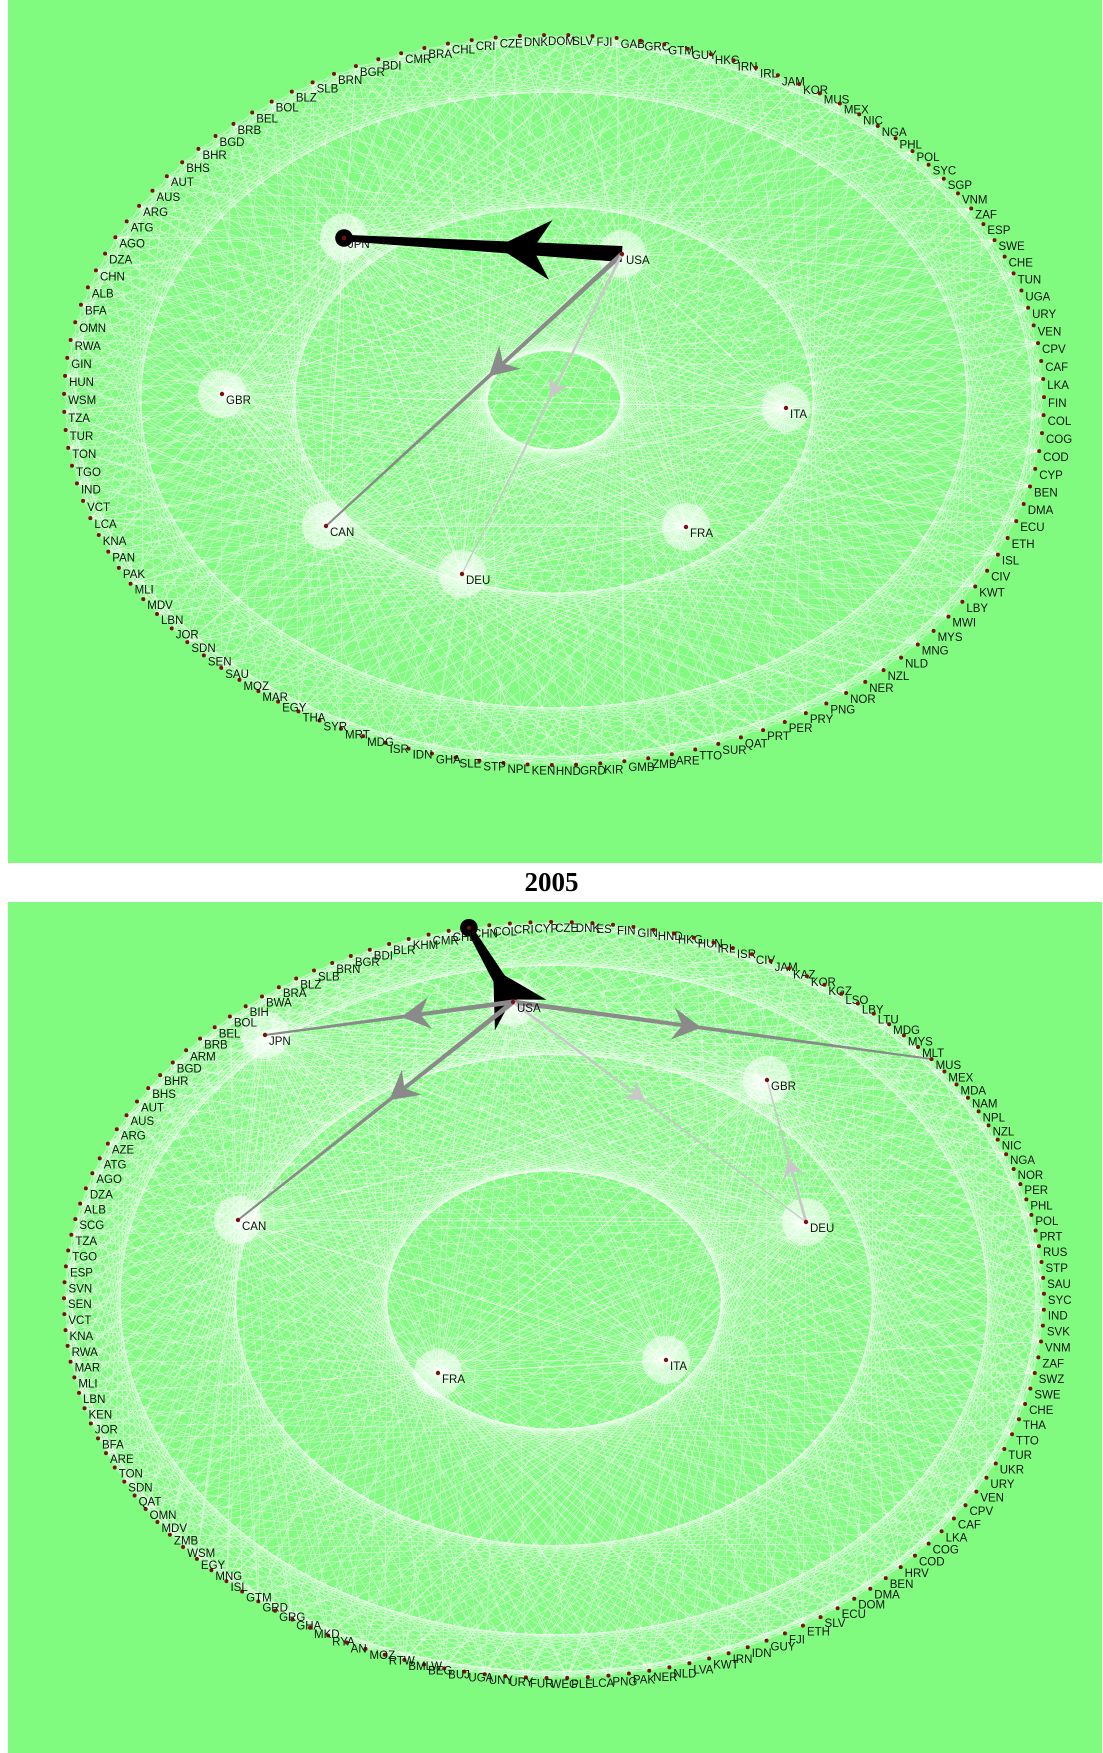 Image resolution: width=1103 pixels, height=1753 pixels. Describe the element at coordinates (122, 1460) in the screenshot. I see `country-label: ARE` at that location.